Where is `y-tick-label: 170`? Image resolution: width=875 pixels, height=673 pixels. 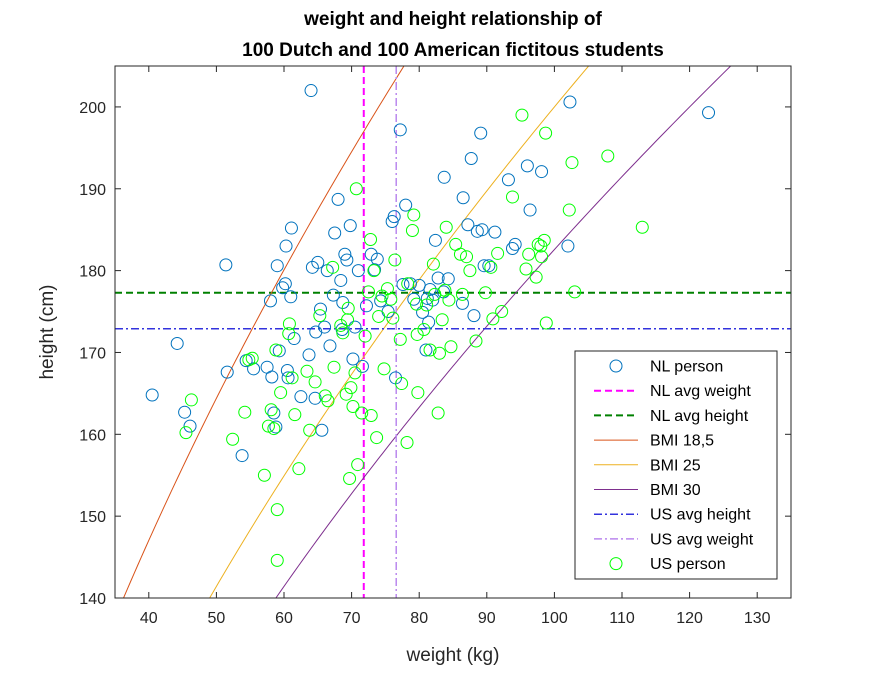 y-tick-label: 170 is located at coordinates (92, 353).